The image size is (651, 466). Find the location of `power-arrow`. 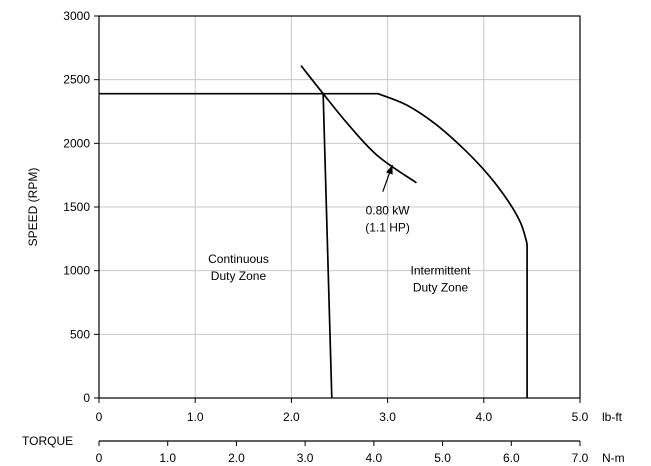

power-arrow is located at coordinates (387, 178).